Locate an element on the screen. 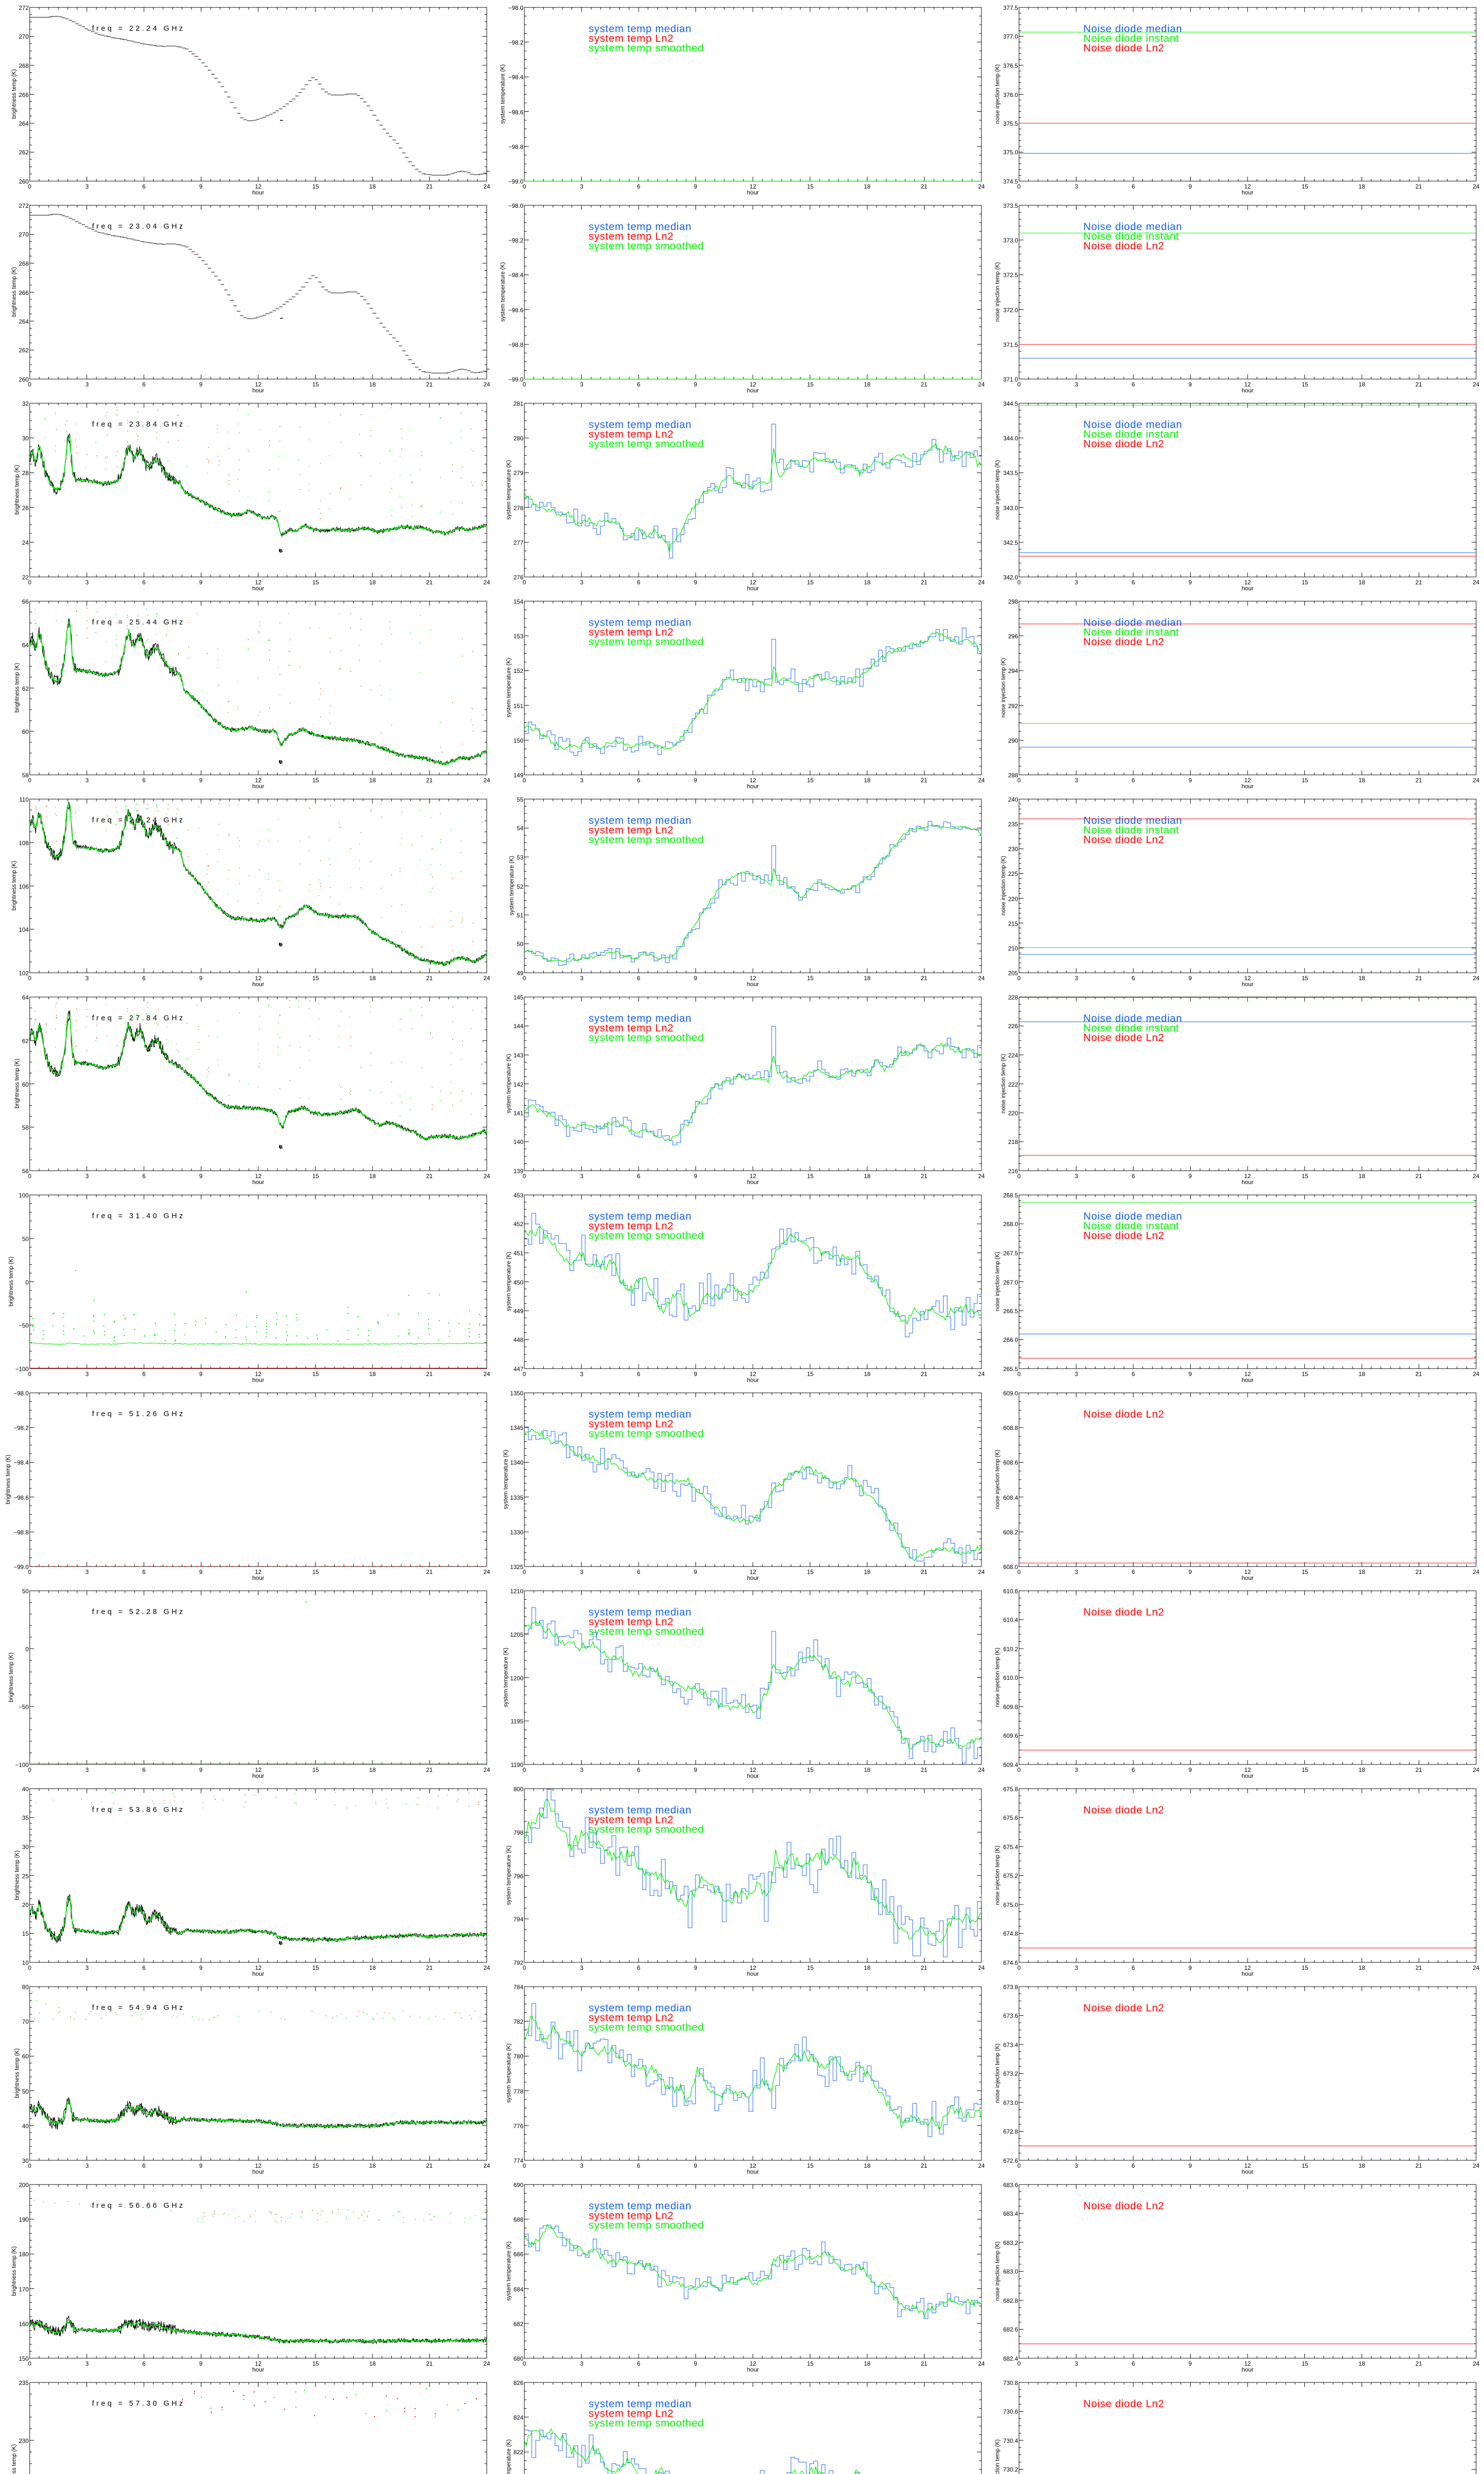 The width and height of the screenshot is (1484, 2474). svg-text: 682.6 is located at coordinates (1010, 2329).